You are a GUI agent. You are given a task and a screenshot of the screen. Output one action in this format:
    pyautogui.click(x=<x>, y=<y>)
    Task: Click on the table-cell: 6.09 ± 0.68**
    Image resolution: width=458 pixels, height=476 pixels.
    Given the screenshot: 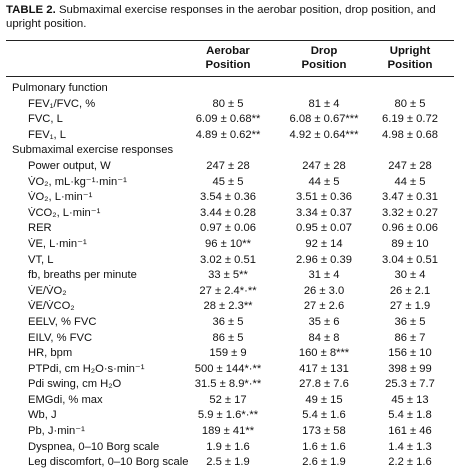 What is the action you would take?
    pyautogui.click(x=228, y=119)
    